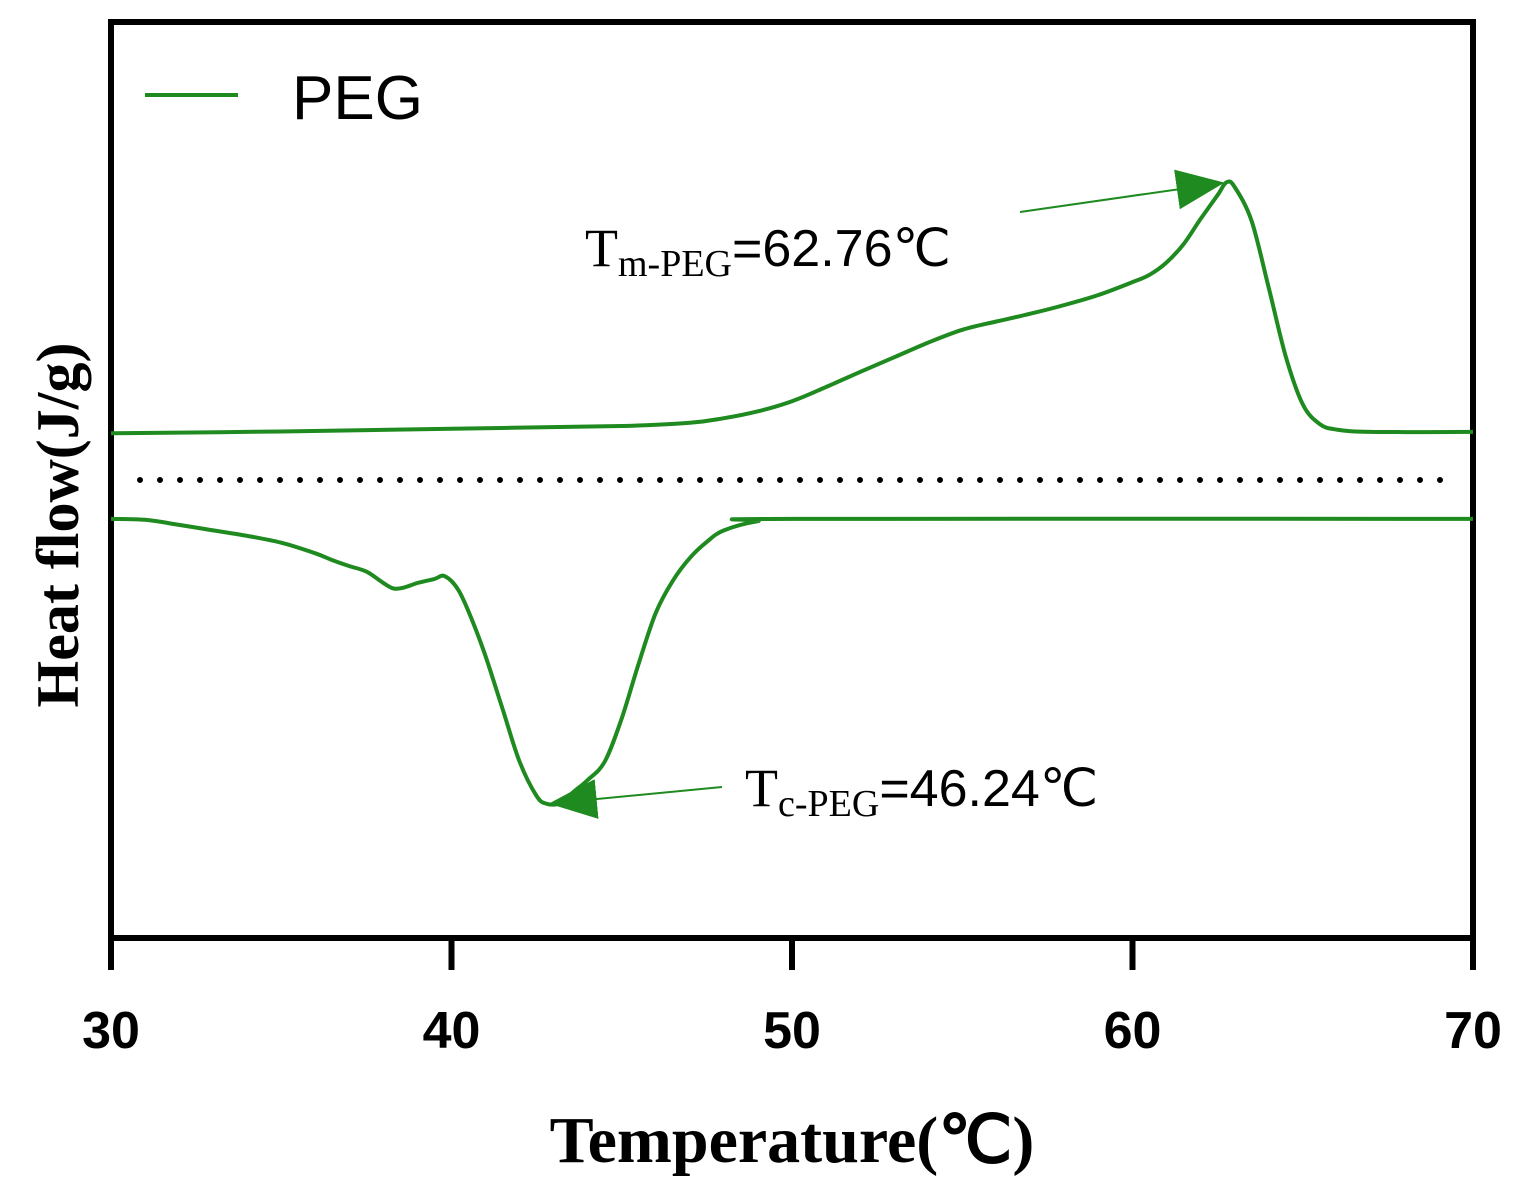  Describe the element at coordinates (452, 1031) in the screenshot. I see `x-tick-label-40: 40` at that location.